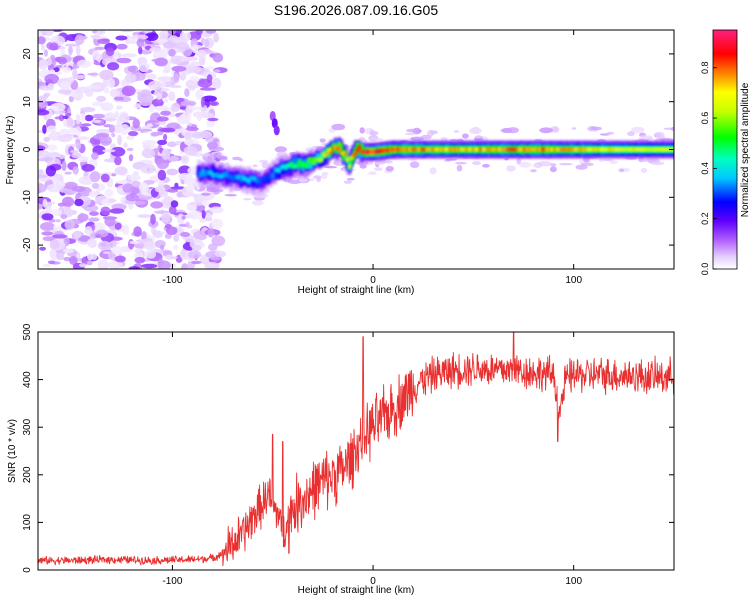 This screenshot has width=750, height=600. I want to click on spectrogram-x-label: Height of straight line (km), so click(356, 290).